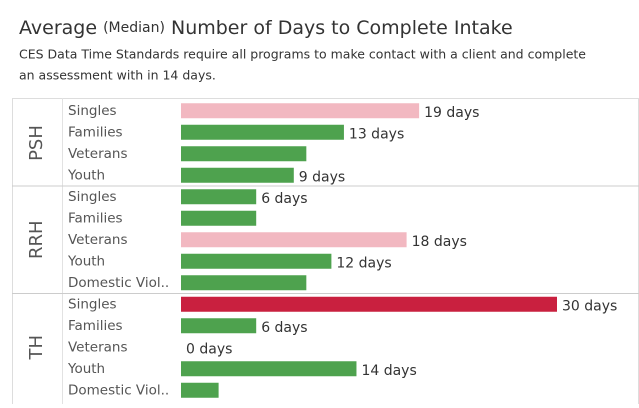 This screenshot has width=639, height=408. What do you see at coordinates (58, 28) in the screenshot?
I see `title-main: Average` at bounding box center [58, 28].